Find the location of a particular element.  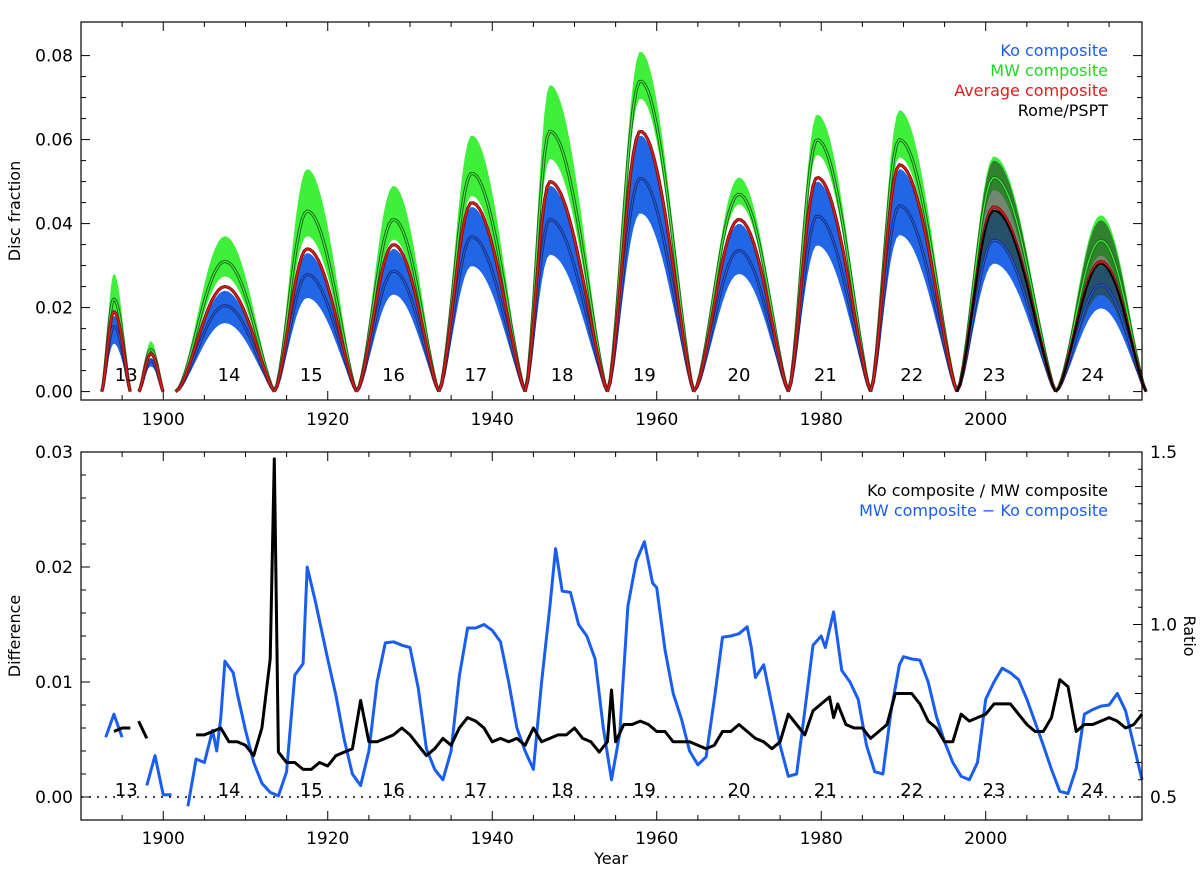

bottom-cycle-label: 22 is located at coordinates (911, 790).